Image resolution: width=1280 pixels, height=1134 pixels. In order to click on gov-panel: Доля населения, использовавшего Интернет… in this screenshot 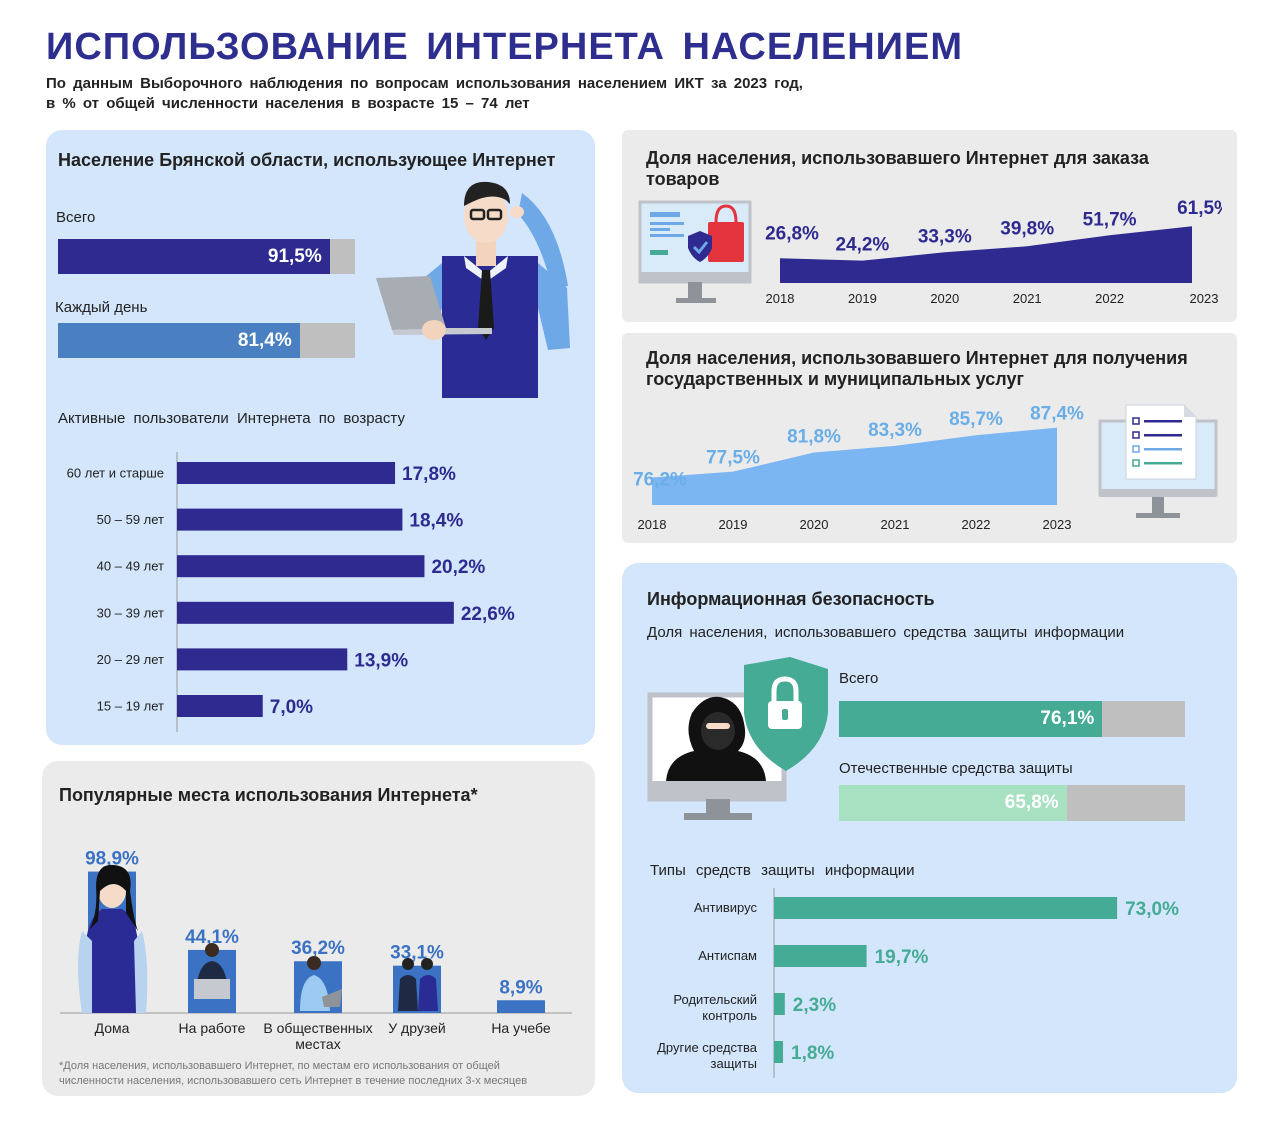, I will do `click(929, 438)`.